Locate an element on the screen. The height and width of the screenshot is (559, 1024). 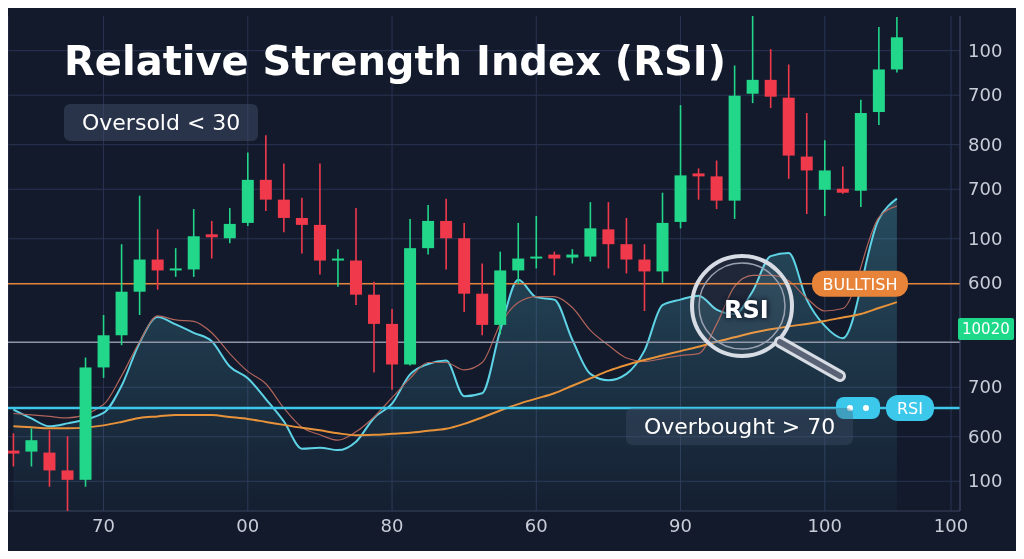
x-tick-label: 60 is located at coordinates (536, 525).